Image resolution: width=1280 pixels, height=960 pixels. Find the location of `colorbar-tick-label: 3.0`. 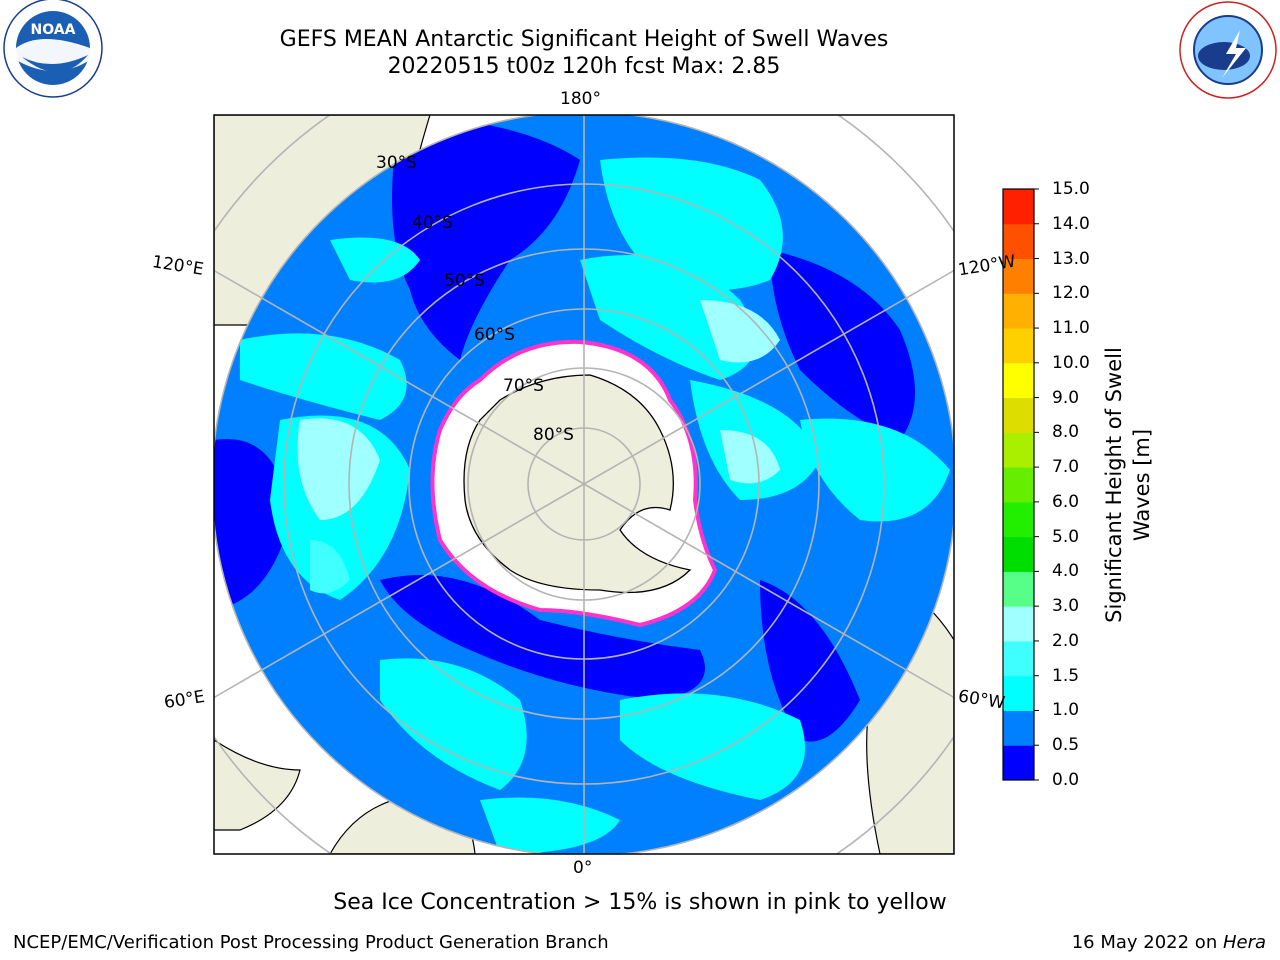

colorbar-tick-label: 3.0 is located at coordinates (1066, 606).